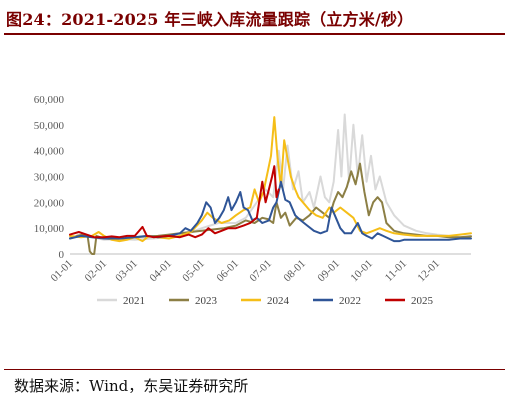  I want to click on source-note: 数据来源：Wind，东吴证券研究所, so click(131, 386).